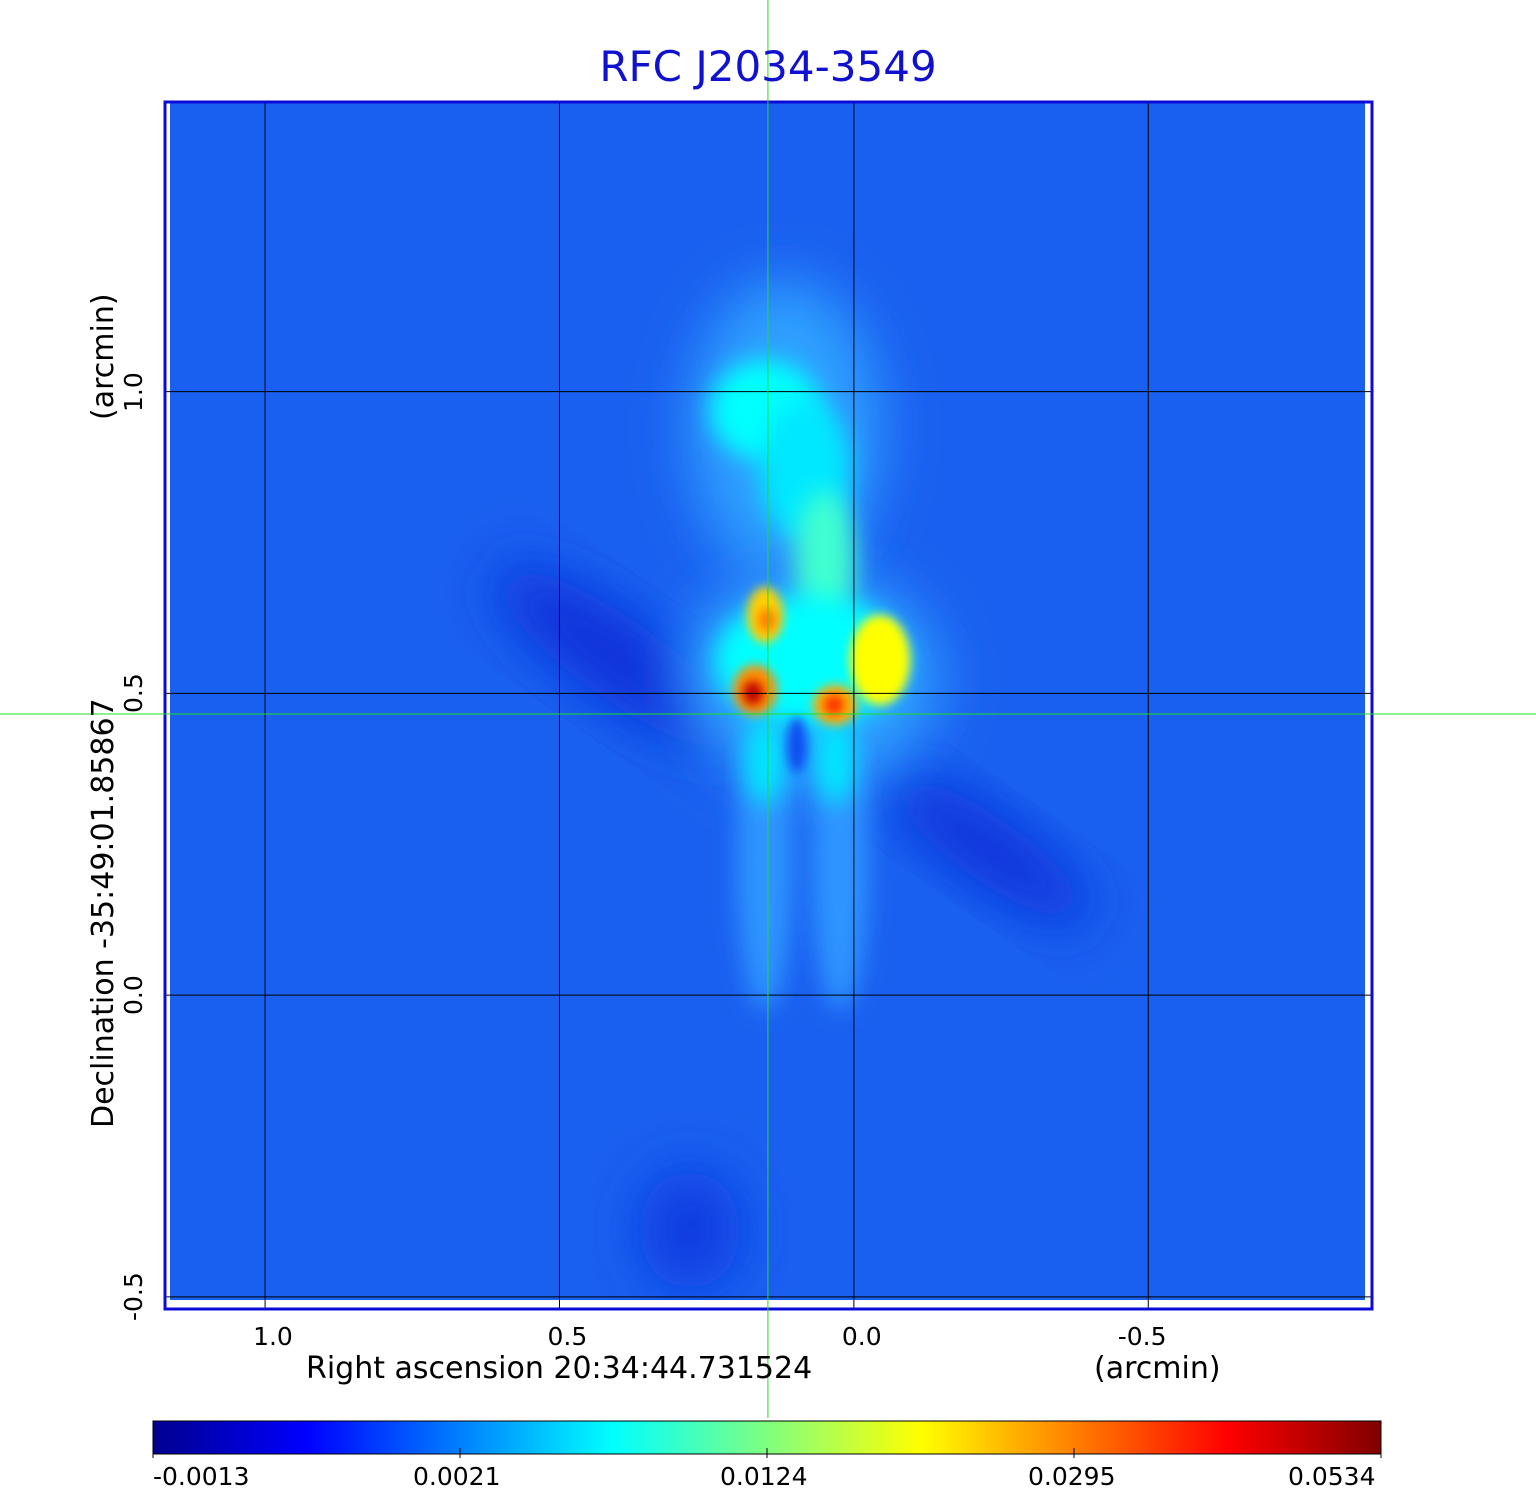  I want to click on x-tick-label: -0.5, so click(1142, 1336).